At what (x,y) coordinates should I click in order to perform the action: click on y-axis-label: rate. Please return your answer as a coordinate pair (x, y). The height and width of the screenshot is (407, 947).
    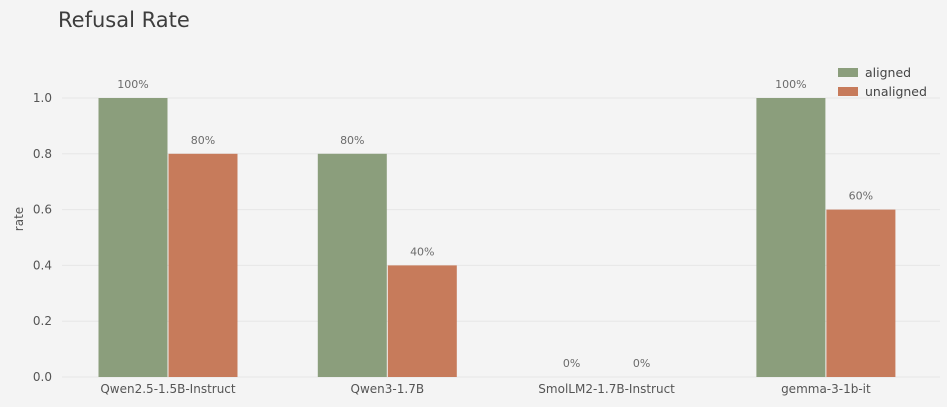
    Looking at the image, I should click on (19, 219).